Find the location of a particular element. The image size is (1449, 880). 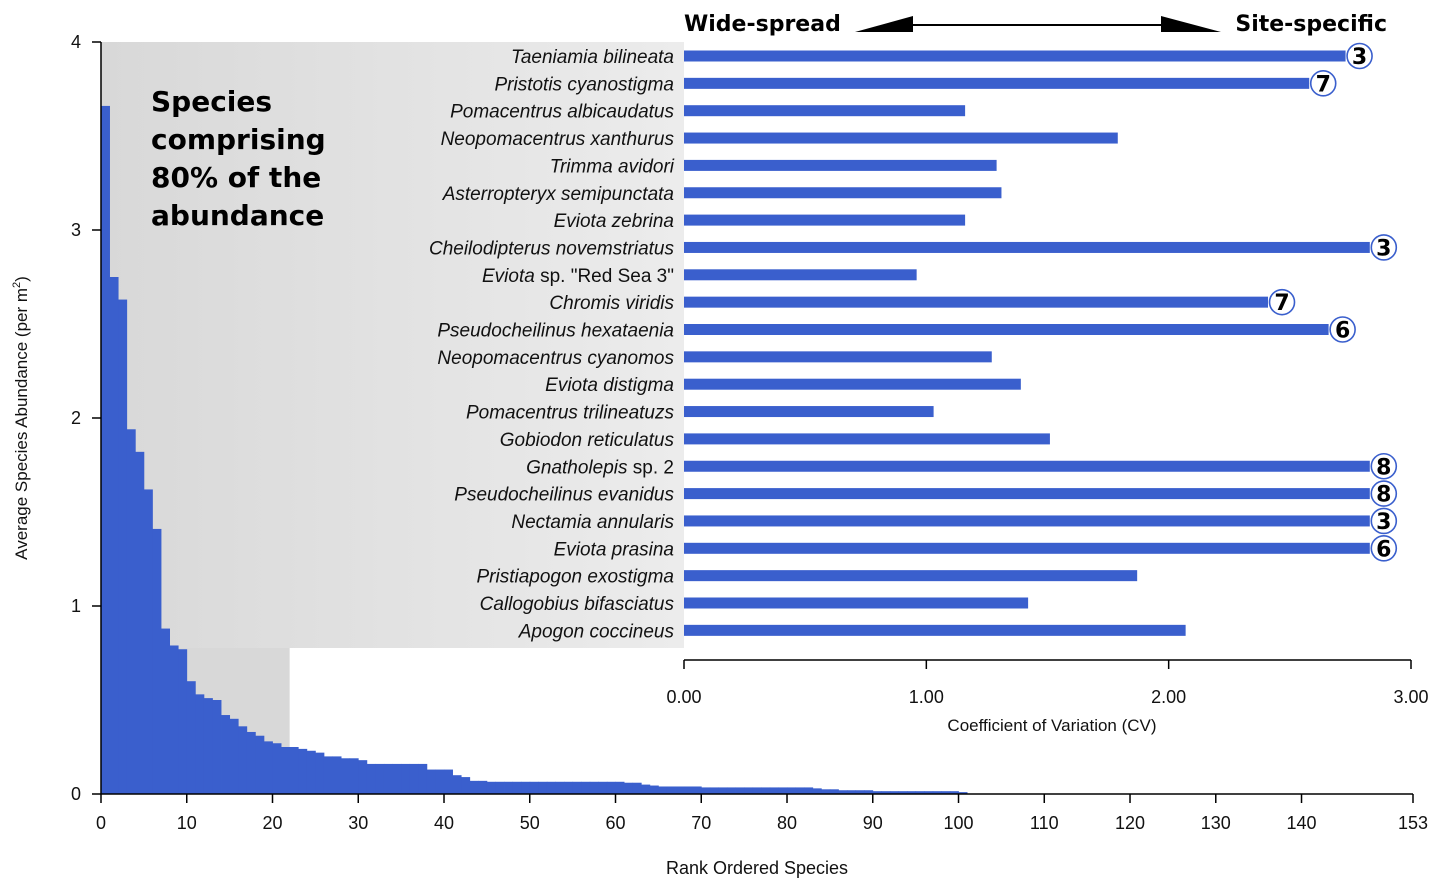

species-label: Gnatholepis sp. 2 is located at coordinates (600, 467).